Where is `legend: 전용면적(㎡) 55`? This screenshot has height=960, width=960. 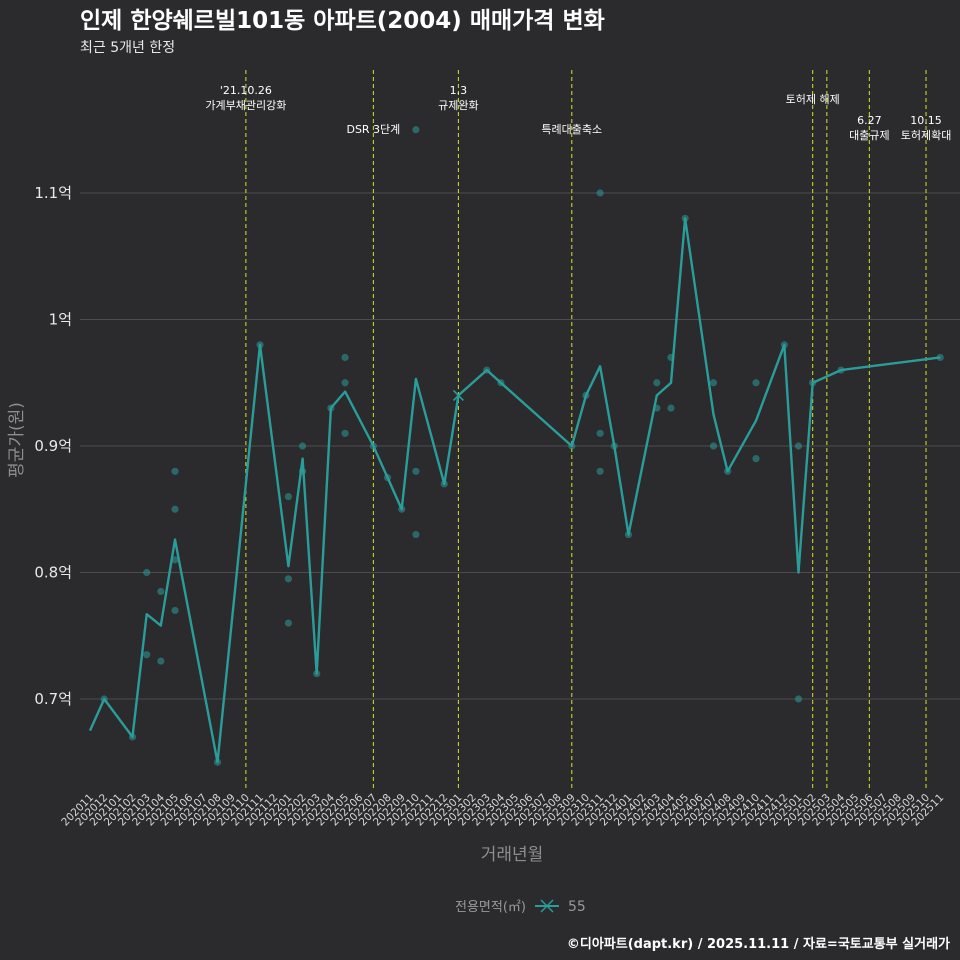
legend: 전용면적(㎡) 55 is located at coordinates (520, 907).